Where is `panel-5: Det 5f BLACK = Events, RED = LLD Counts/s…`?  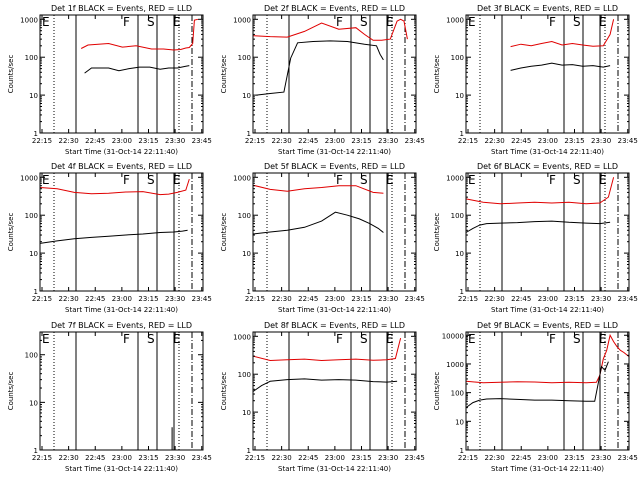
panel-5: Det 5f BLACK = Events, RED = LLD Counts/s… is located at coordinates (322, 238).